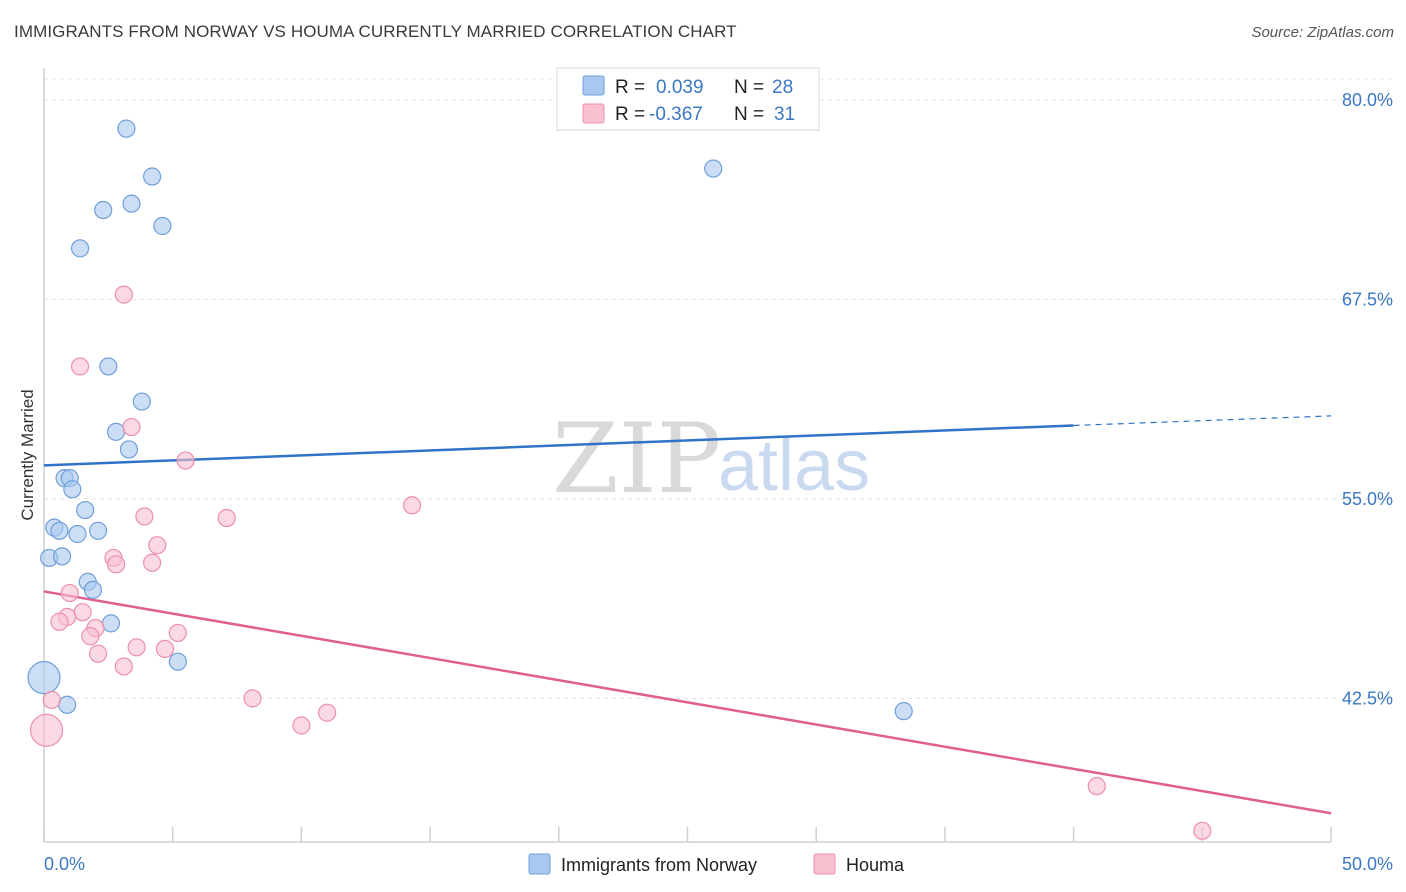  What do you see at coordinates (676, 114) in the screenshot?
I see `legend-r-value-houma: -0.367` at bounding box center [676, 114].